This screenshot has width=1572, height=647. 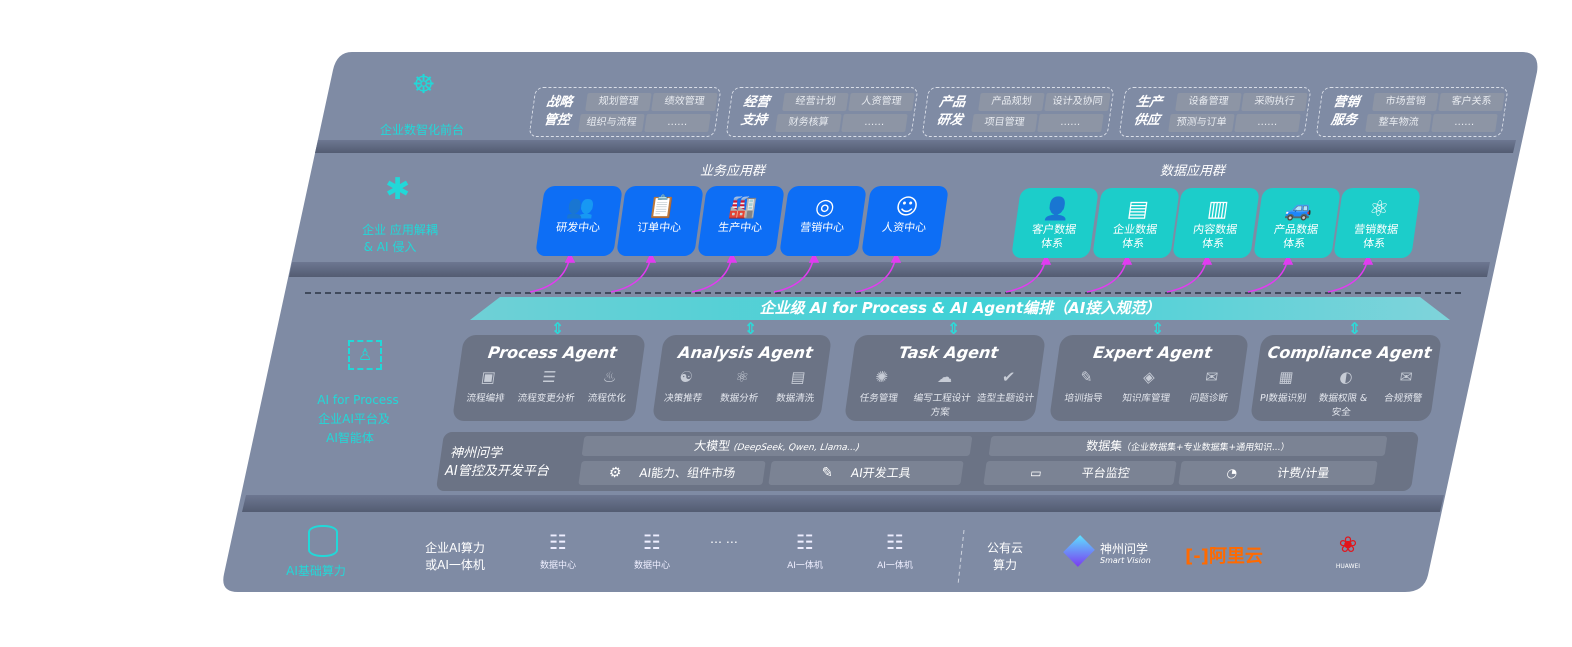 What do you see at coordinates (672, 473) in the screenshot?
I see `market-bar: ⚙ AI能力、组件市场` at bounding box center [672, 473].